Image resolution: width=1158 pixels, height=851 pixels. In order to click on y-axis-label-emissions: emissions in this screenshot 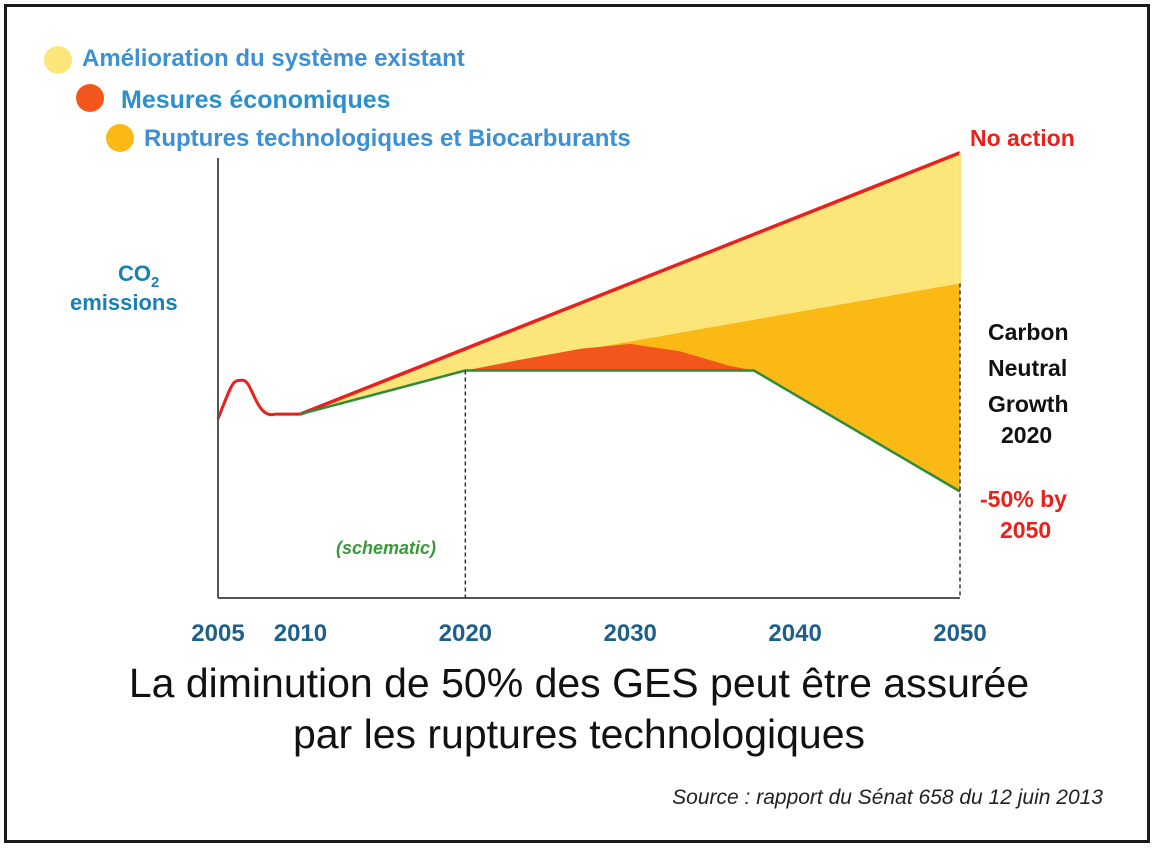, I will do `click(124, 302)`.